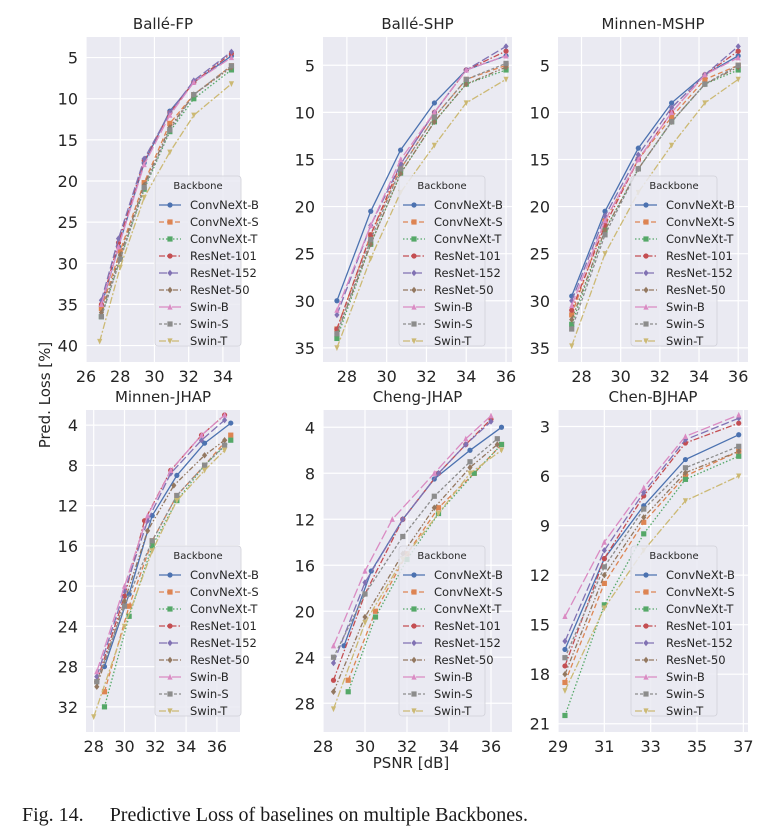  What do you see at coordinates (545, 476) in the screenshot?
I see `y-tick-label: 6` at bounding box center [545, 476].